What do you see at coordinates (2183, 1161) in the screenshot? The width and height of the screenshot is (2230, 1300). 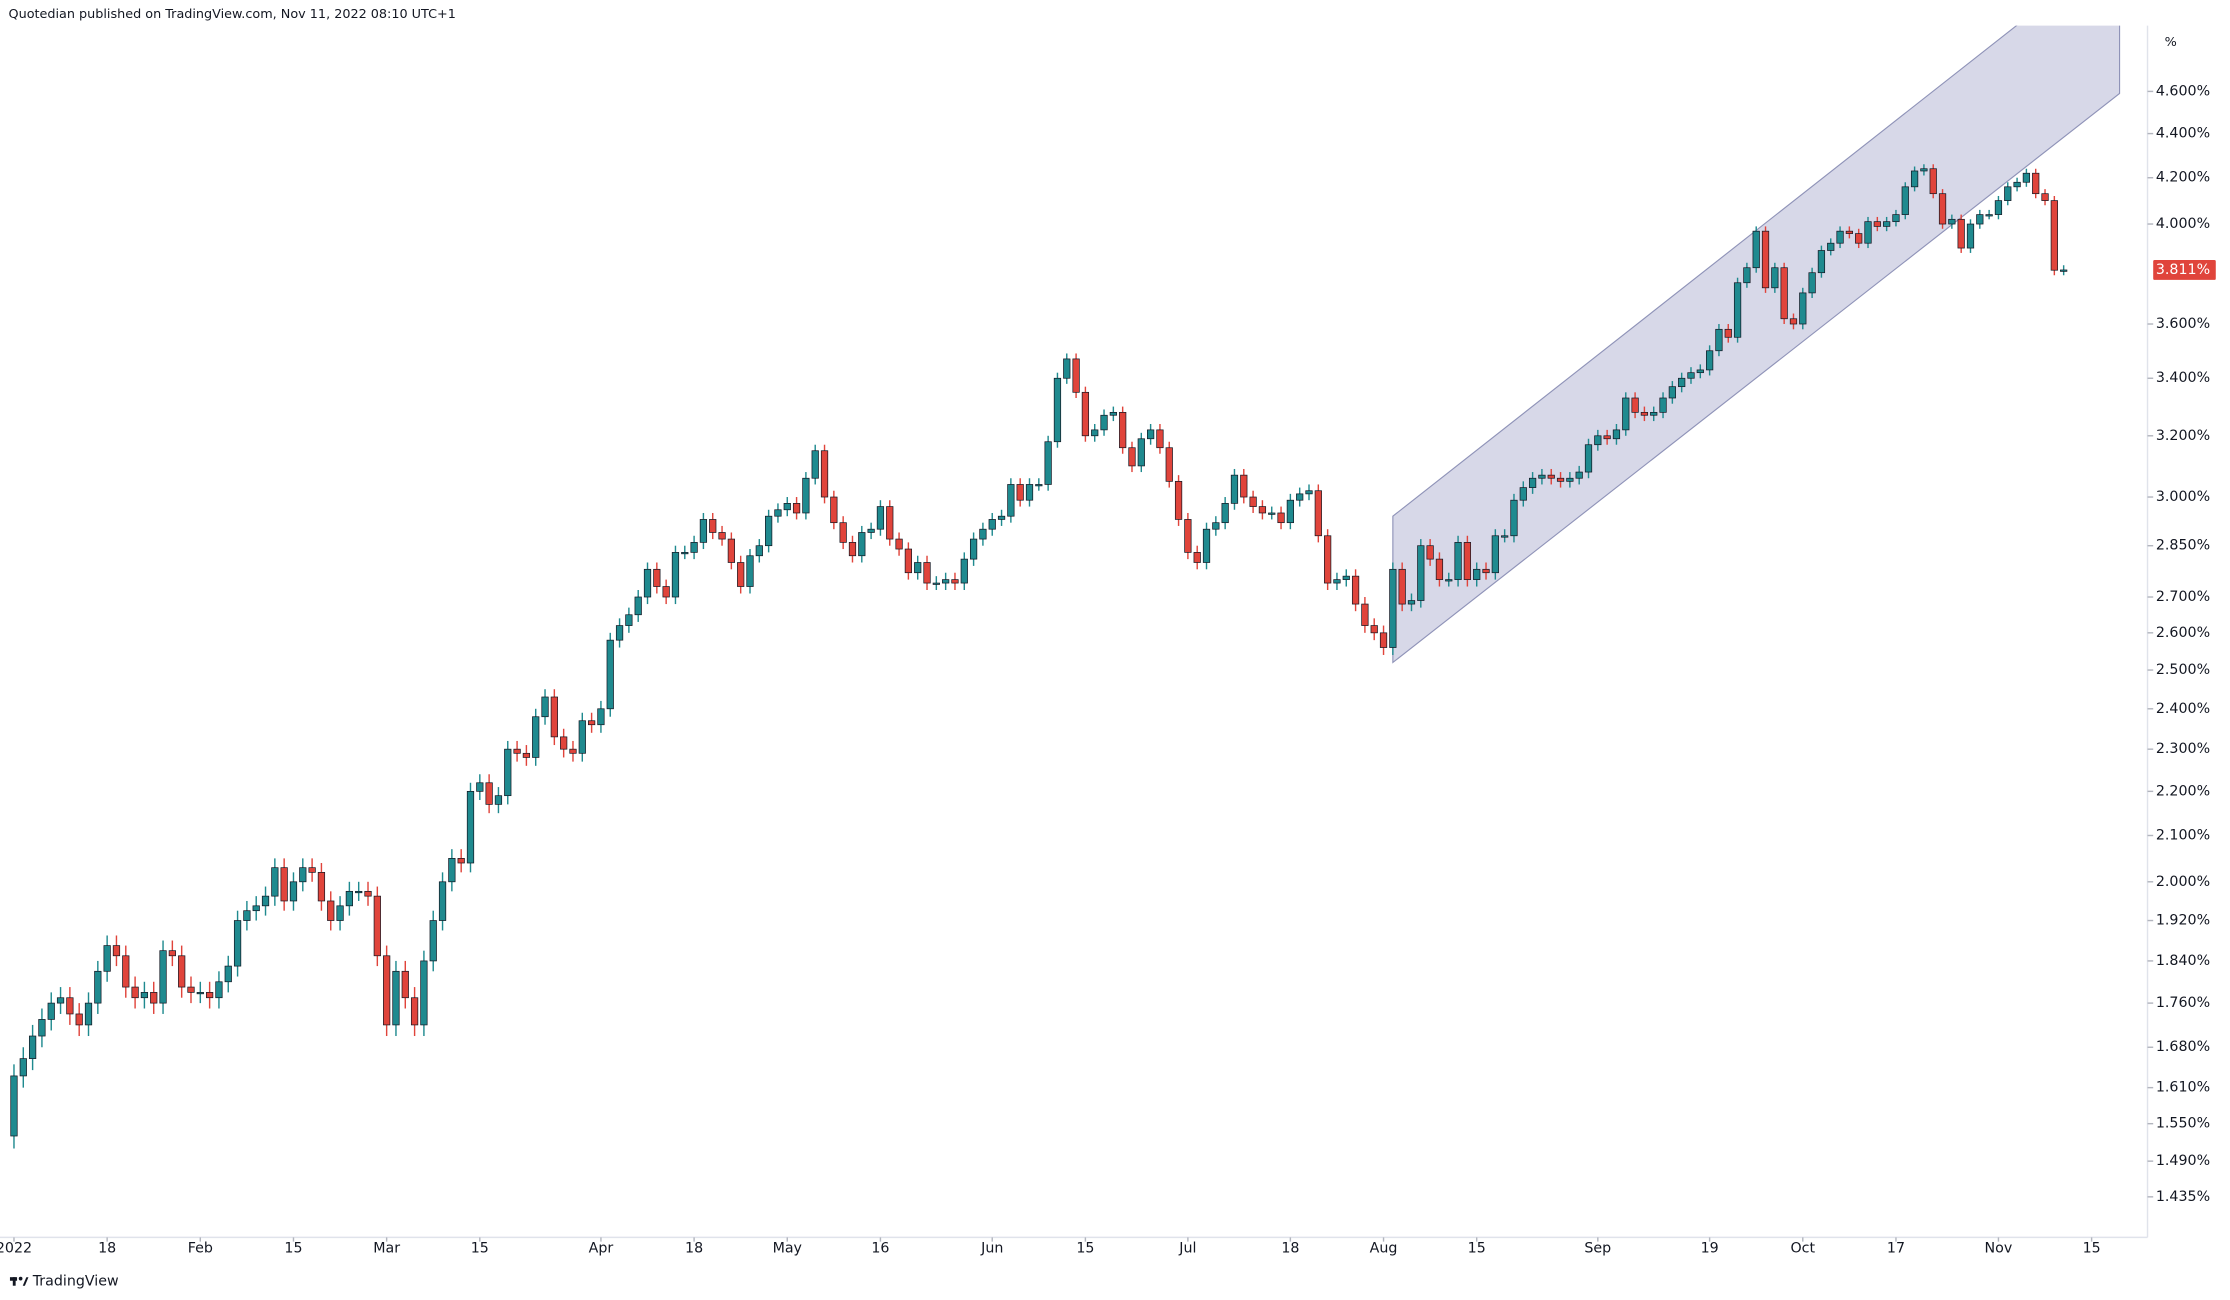 I see `y-tick-label: 1.490%` at bounding box center [2183, 1161].